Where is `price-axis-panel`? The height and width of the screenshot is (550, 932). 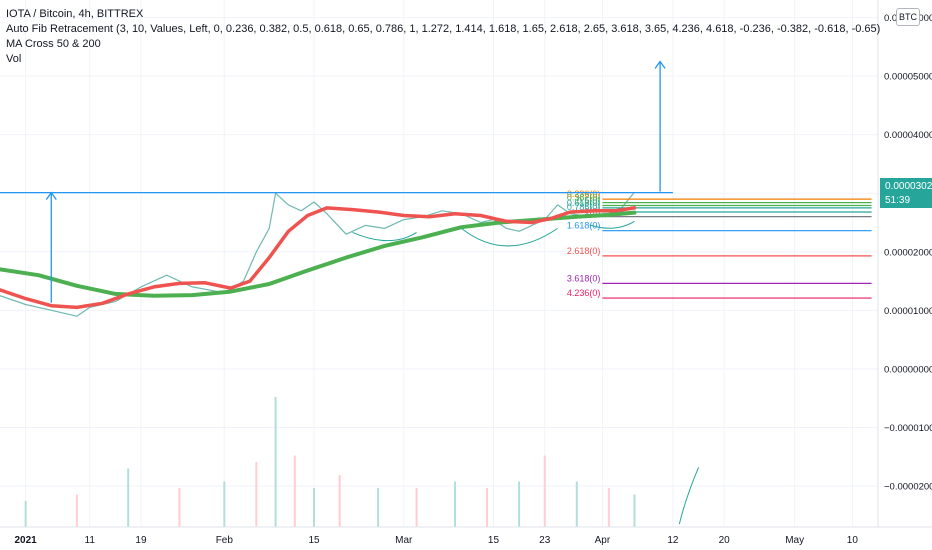 price-axis-panel is located at coordinates (905, 263).